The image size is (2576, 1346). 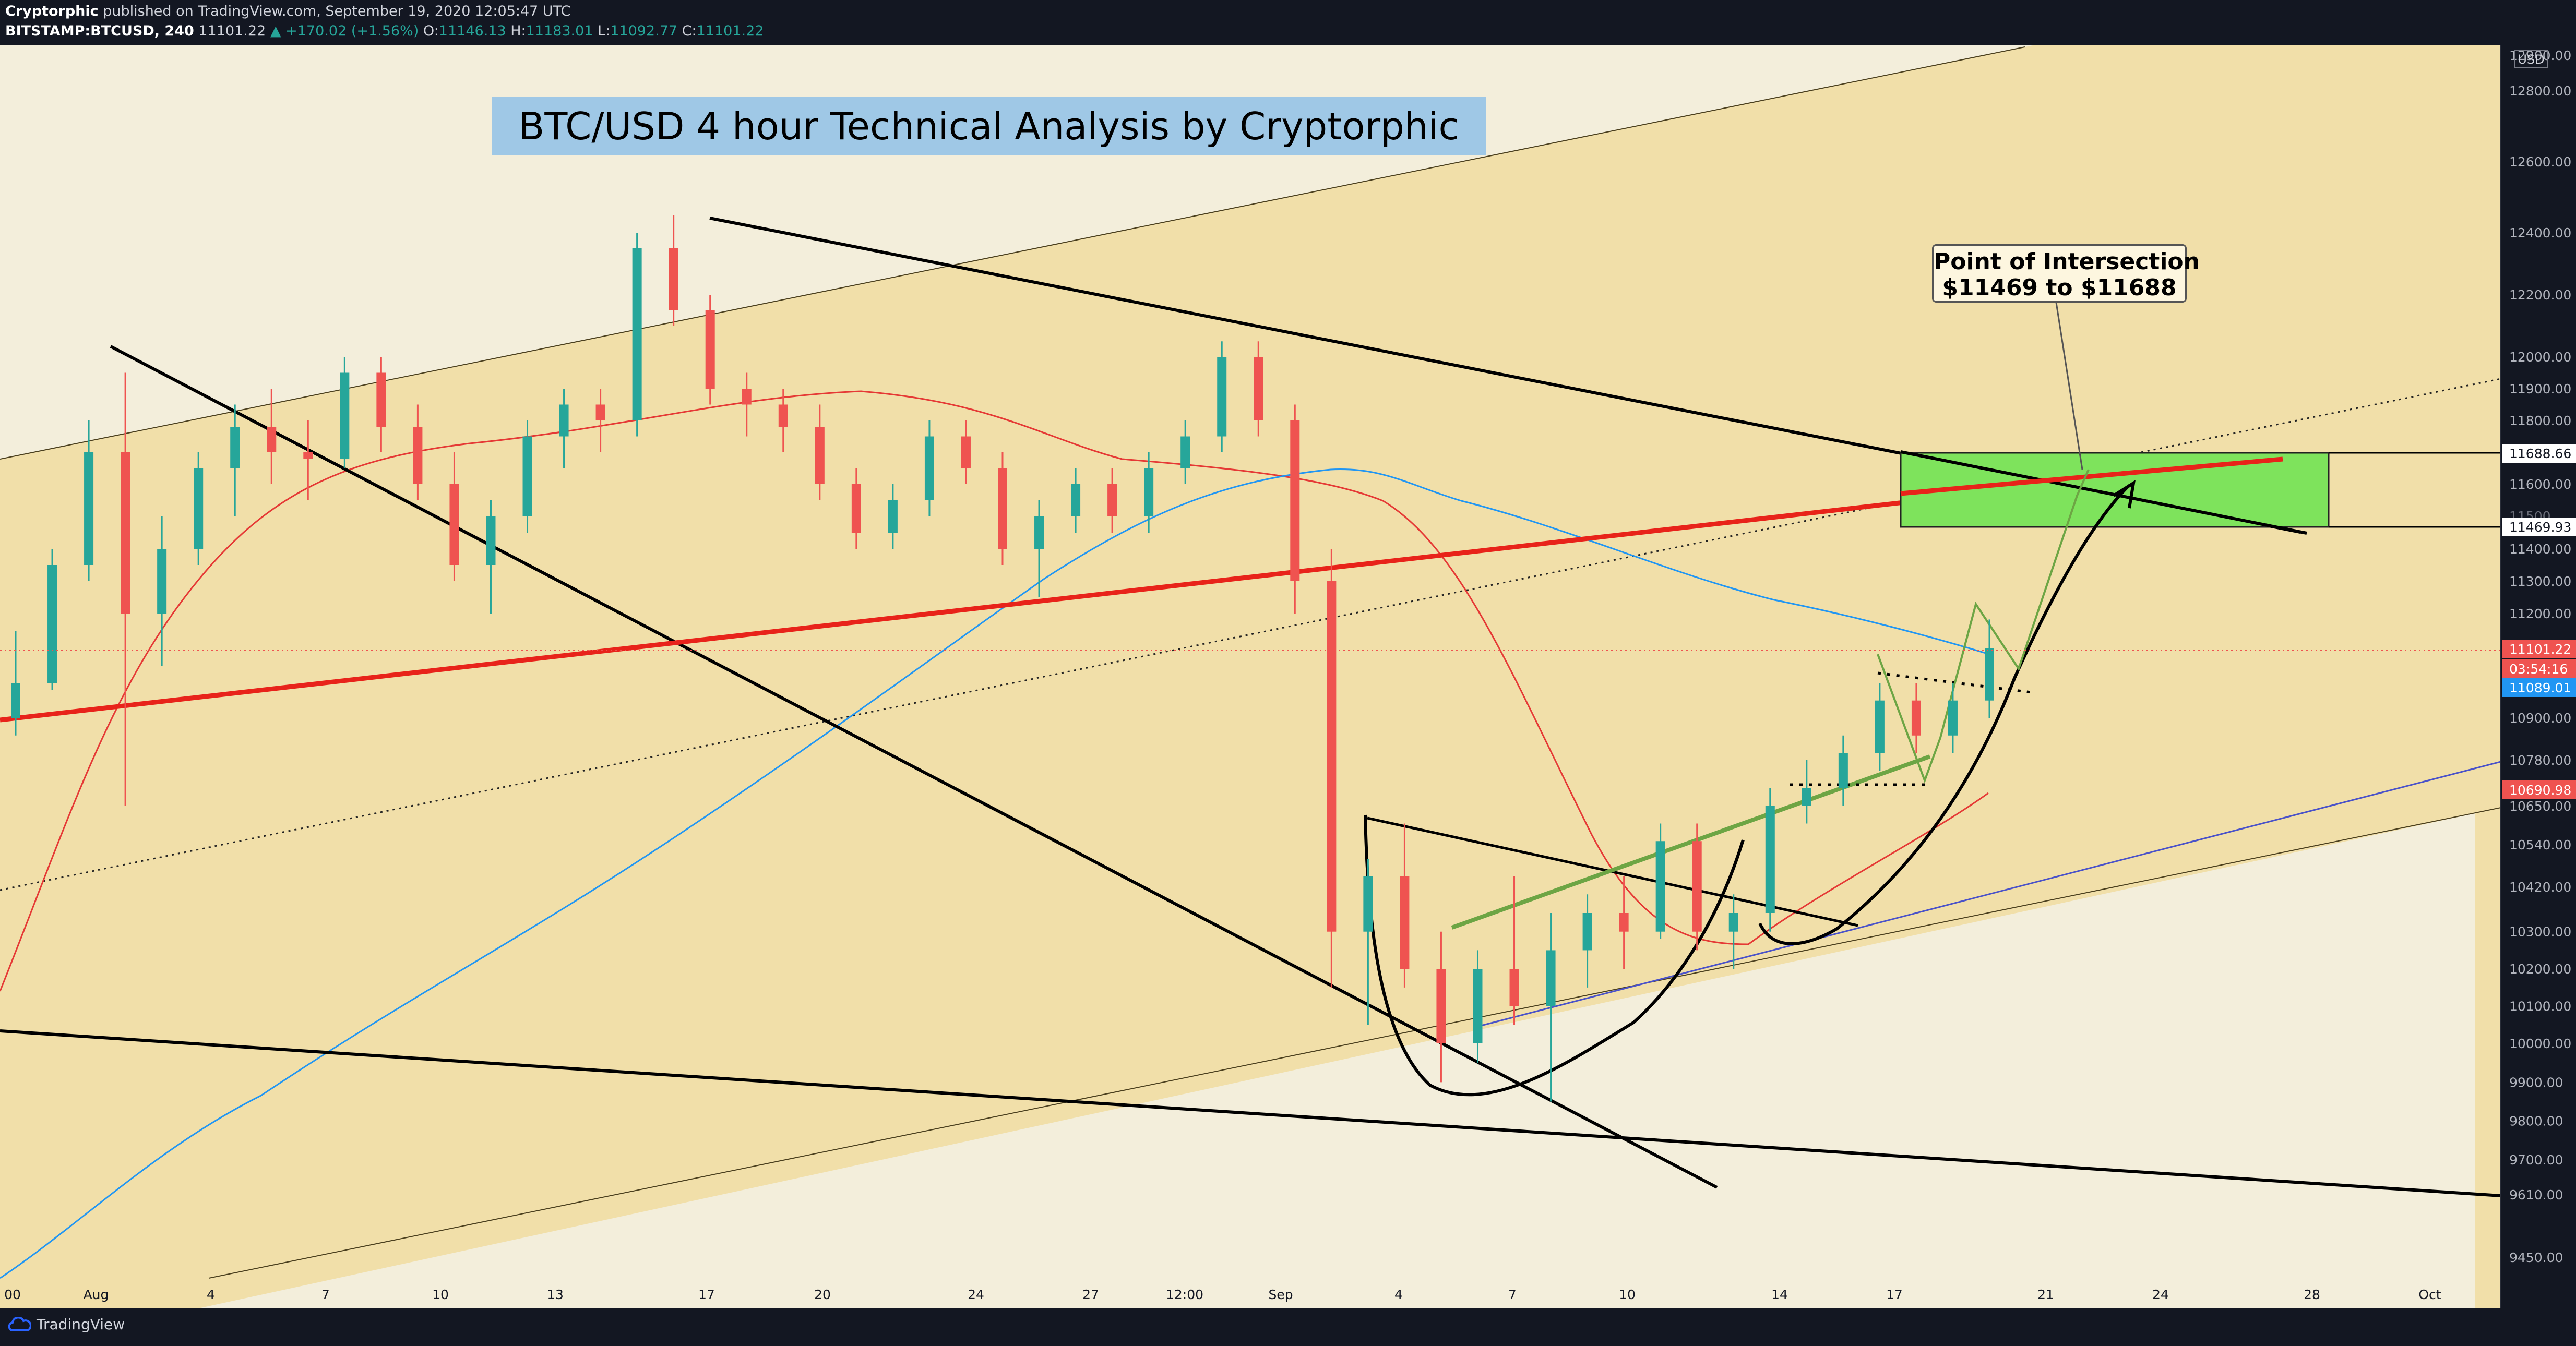 What do you see at coordinates (20, 1323) in the screenshot?
I see `tradingview-cloud-icon` at bounding box center [20, 1323].